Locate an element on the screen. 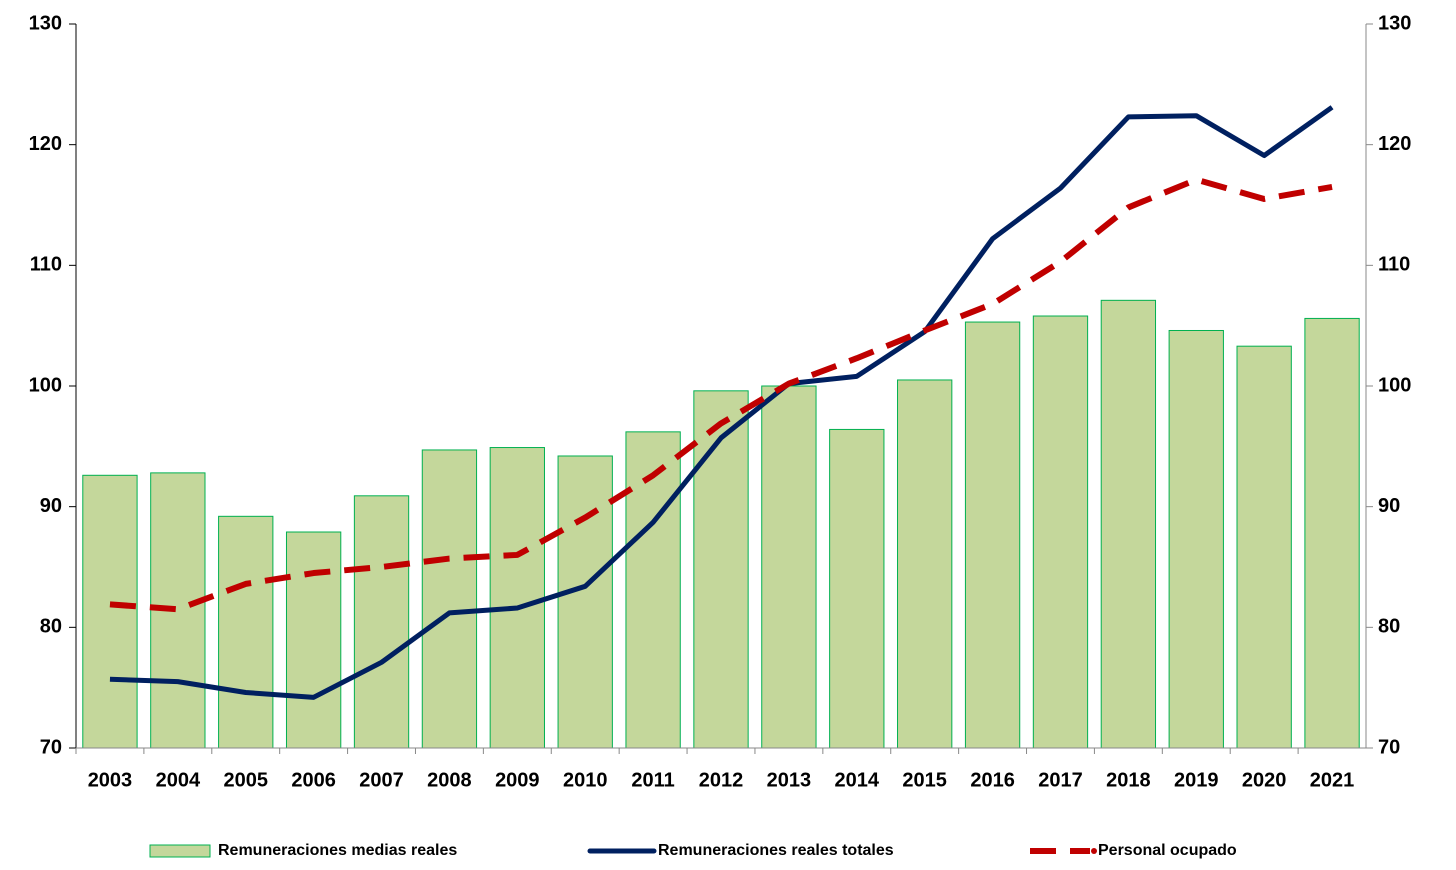 The width and height of the screenshot is (1456, 870). y2-tick-label: 120 is located at coordinates (1394, 144).